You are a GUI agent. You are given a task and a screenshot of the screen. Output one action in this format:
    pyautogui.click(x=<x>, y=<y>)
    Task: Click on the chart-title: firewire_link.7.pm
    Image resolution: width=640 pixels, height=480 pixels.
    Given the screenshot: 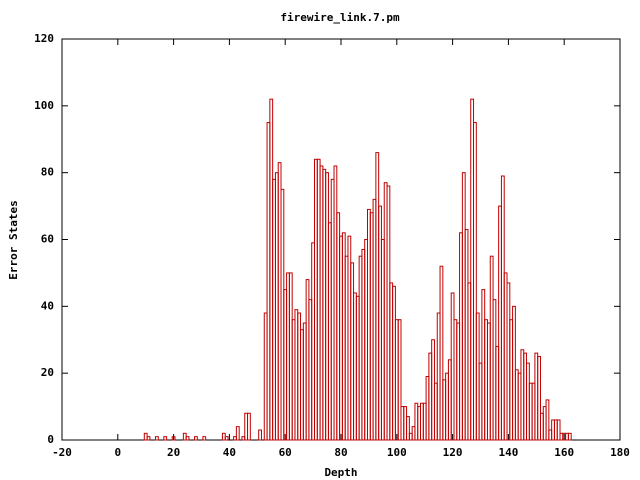 What is the action you would take?
    pyautogui.click(x=340, y=17)
    